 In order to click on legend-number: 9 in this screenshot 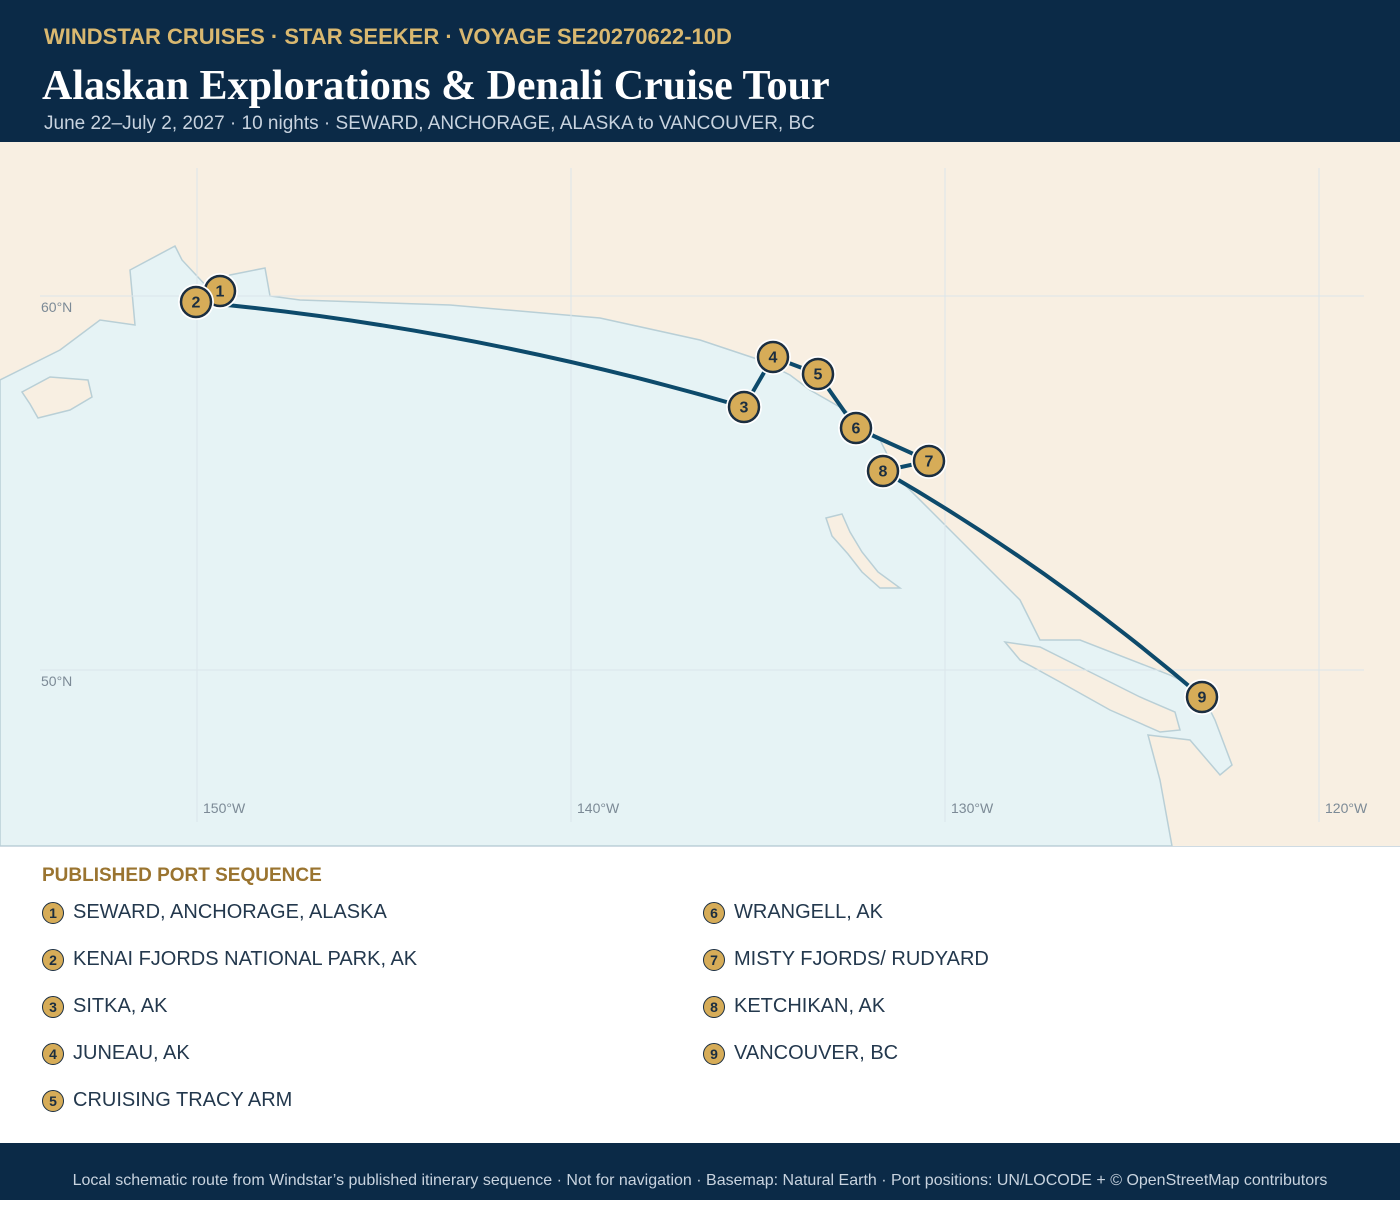, I will do `click(714, 1053)`.